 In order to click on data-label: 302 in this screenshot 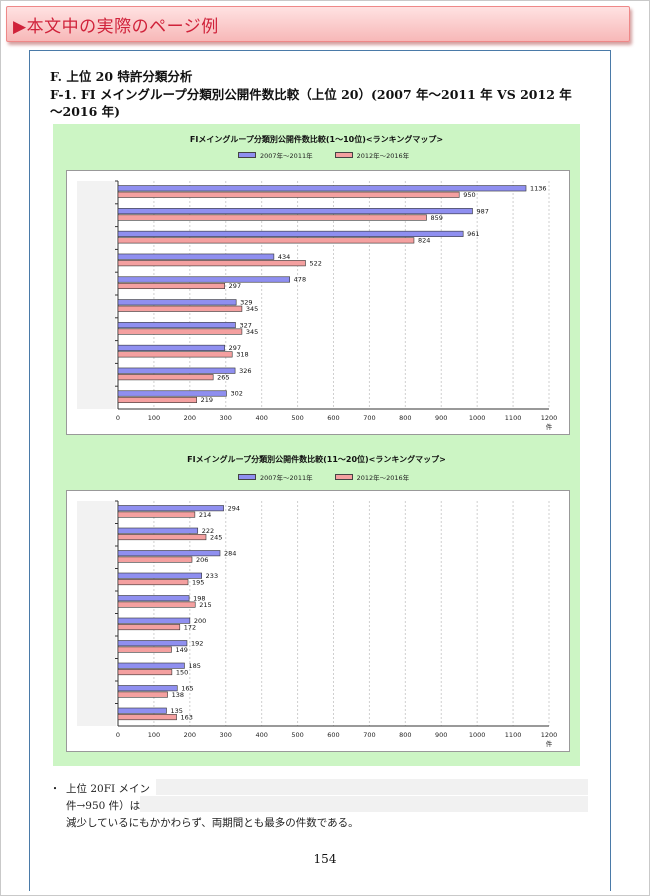, I will do `click(236, 394)`.